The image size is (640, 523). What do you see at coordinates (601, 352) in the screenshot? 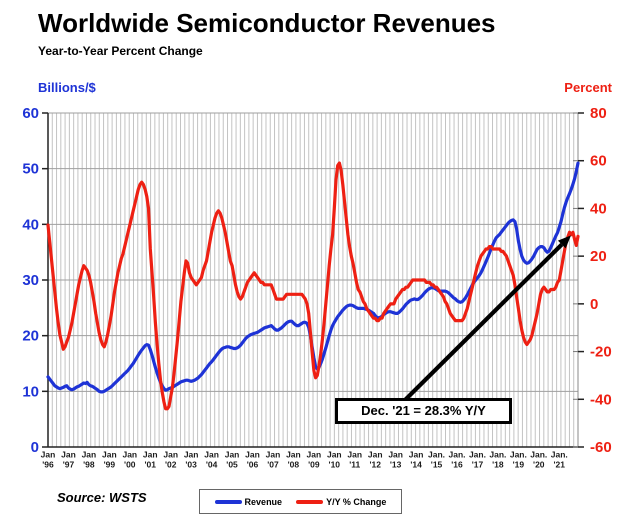
I see `svg-text: -20` at bounding box center [601, 352].